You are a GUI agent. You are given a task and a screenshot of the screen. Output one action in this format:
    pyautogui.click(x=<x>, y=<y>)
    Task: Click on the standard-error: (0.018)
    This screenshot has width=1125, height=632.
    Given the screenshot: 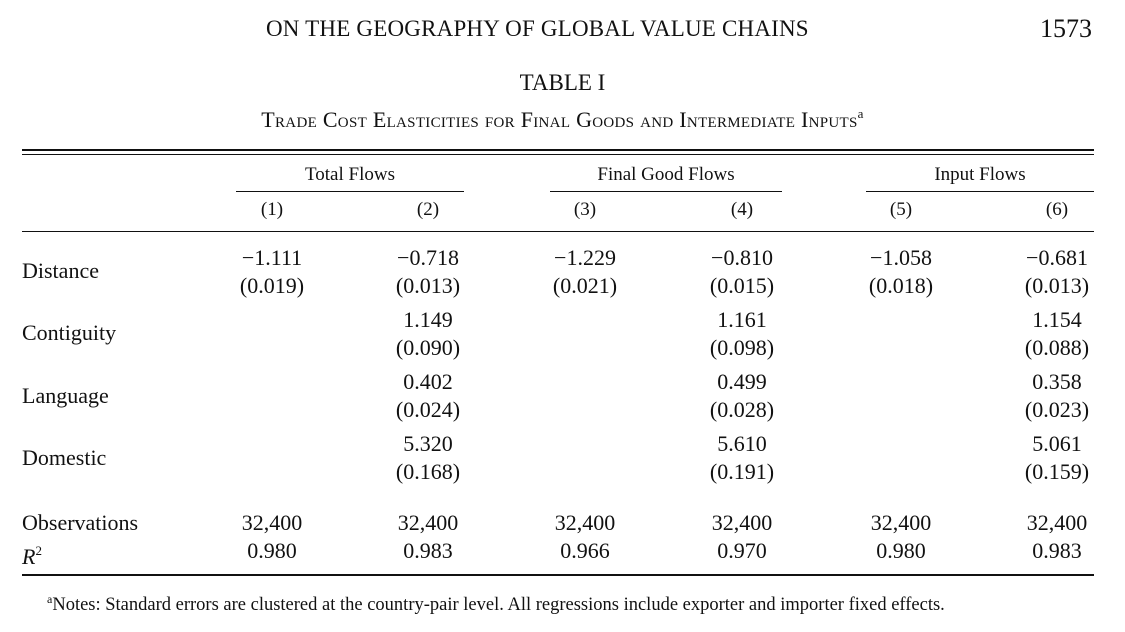 What is the action you would take?
    pyautogui.click(x=901, y=285)
    